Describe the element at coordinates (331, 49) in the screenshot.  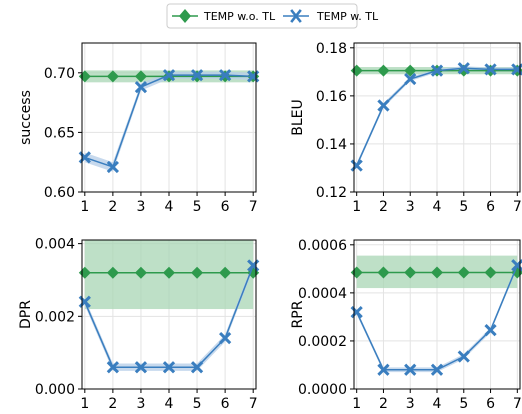
I see `y-tick-label-4: 0.18` at that location.